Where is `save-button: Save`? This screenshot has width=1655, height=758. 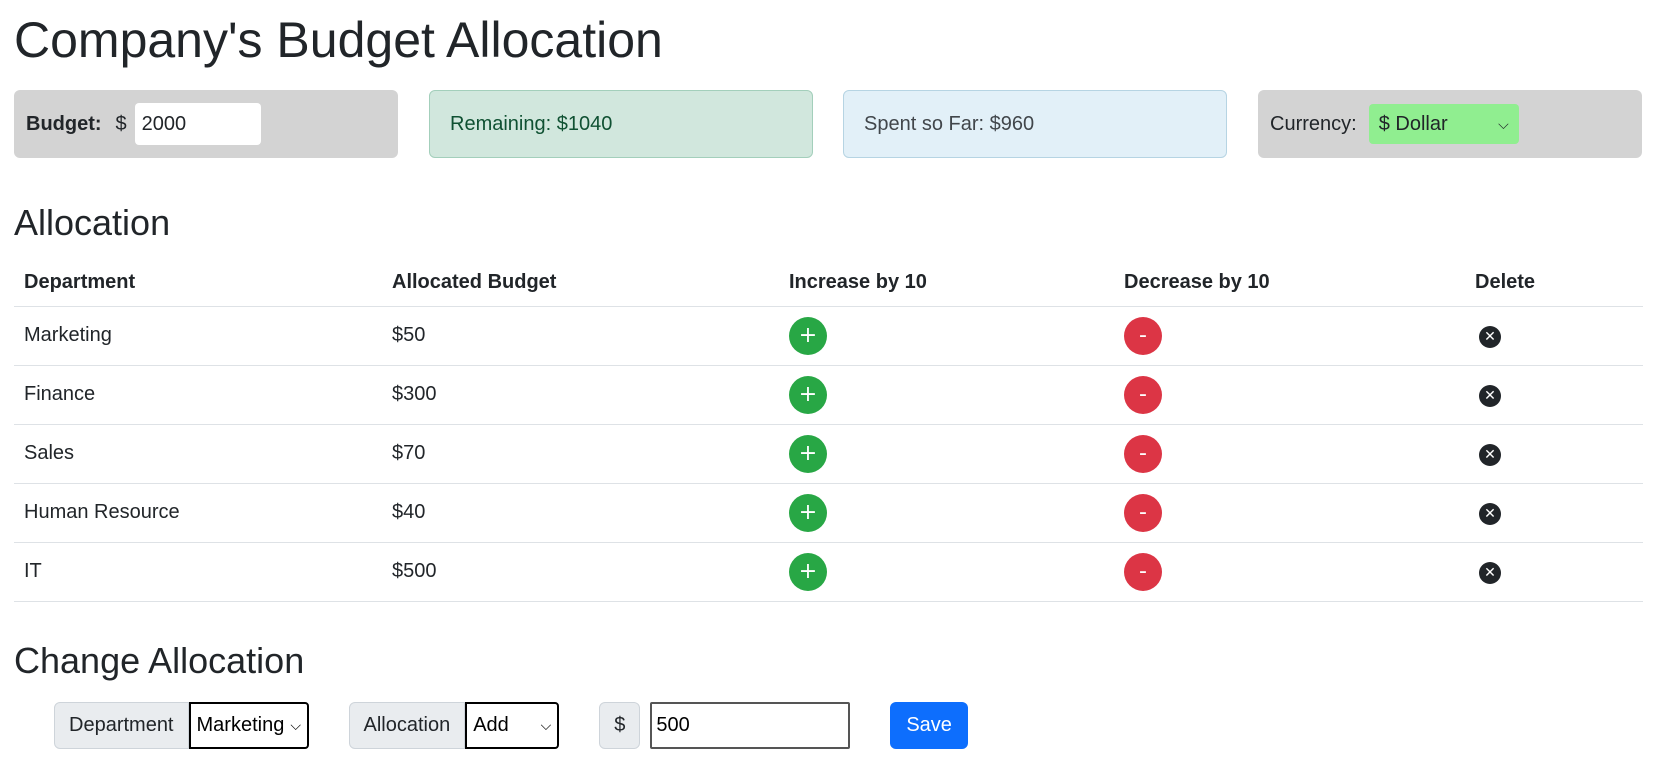
save-button: Save is located at coordinates (929, 725).